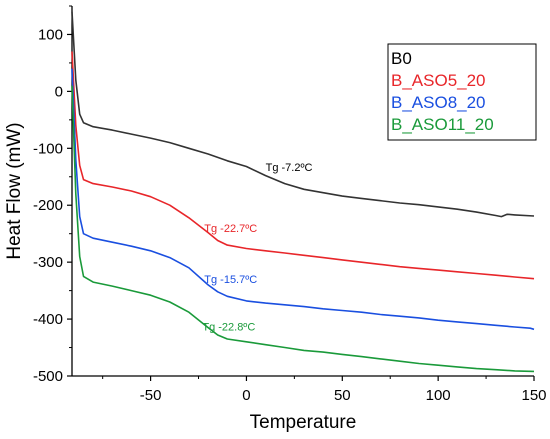 Image resolution: width=550 pixels, height=439 pixels. What do you see at coordinates (342, 395) in the screenshot?
I see `x-tick-label: 50` at bounding box center [342, 395].